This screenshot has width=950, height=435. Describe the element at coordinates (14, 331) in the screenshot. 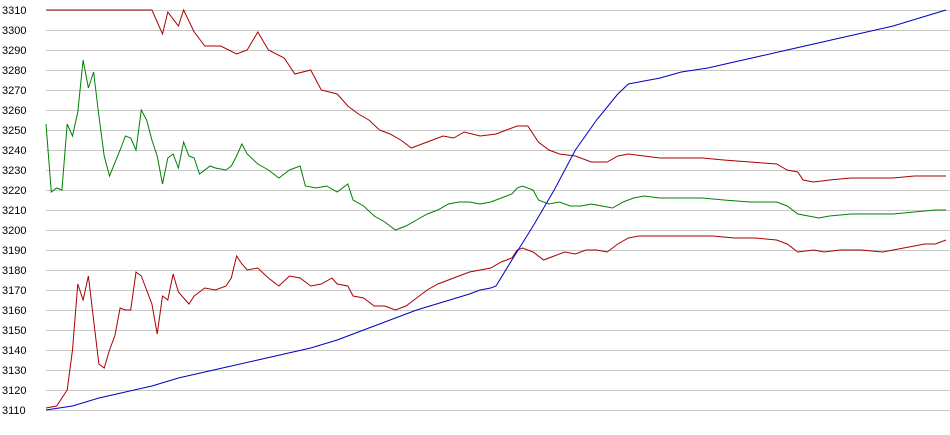

I see `y-tick-label: 3150` at that location.